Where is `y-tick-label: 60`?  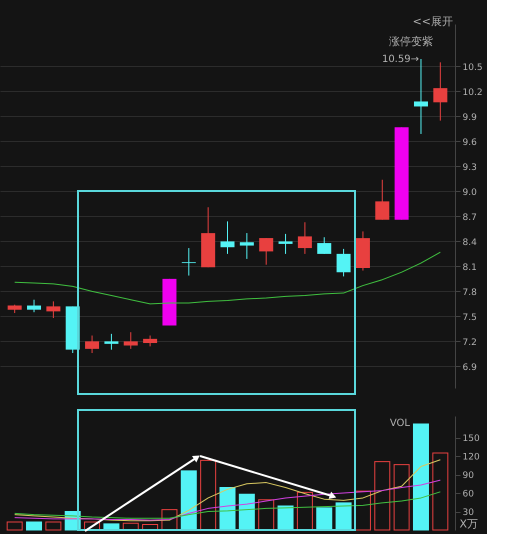
y-tick-label: 60 is located at coordinates (468, 495).